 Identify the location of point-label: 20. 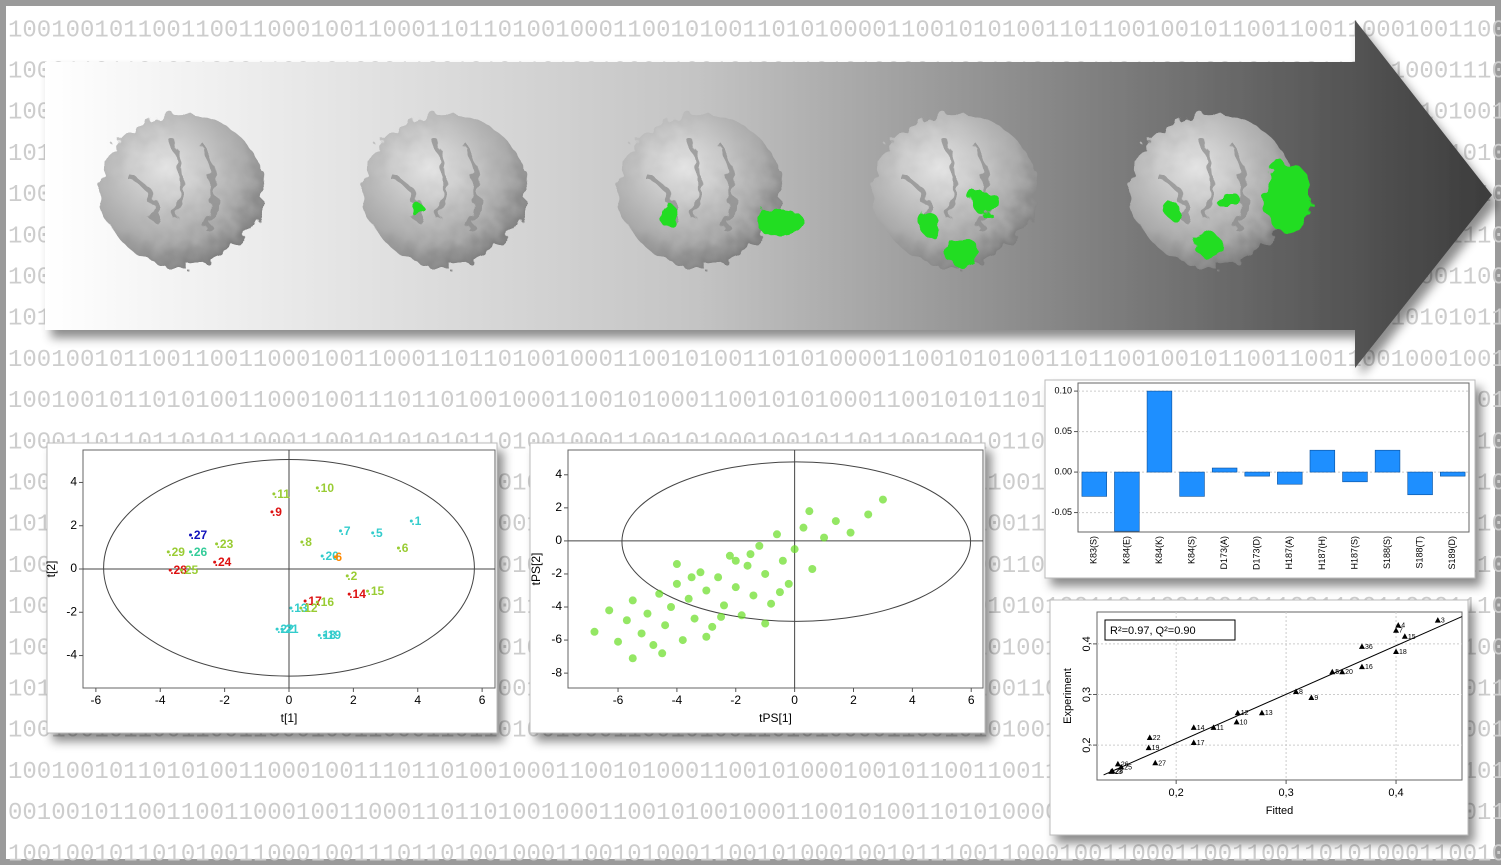
(1349, 672).